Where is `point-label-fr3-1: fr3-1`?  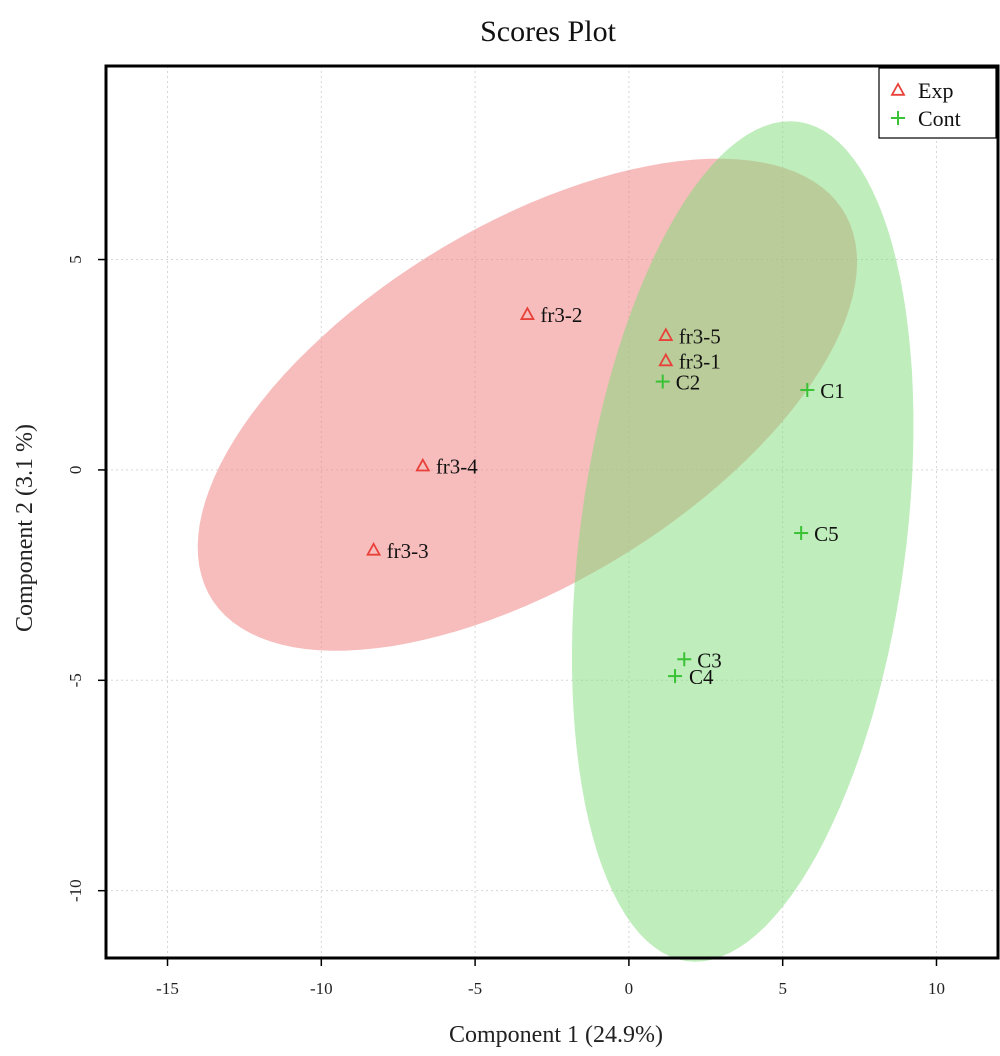
point-label-fr3-1: fr3-1 is located at coordinates (700, 362).